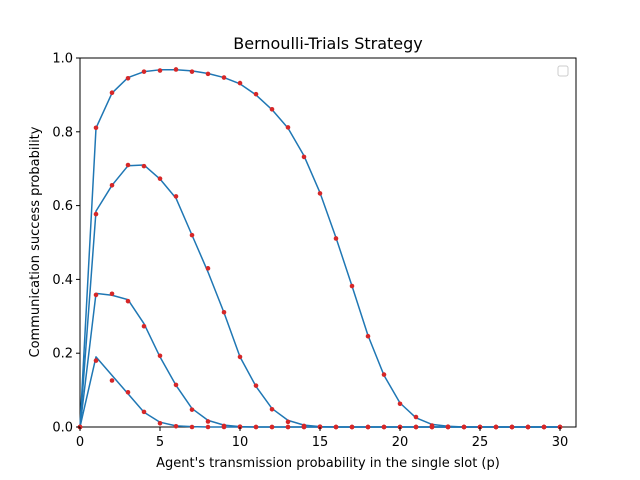  Describe the element at coordinates (62, 428) in the screenshot. I see `y-tick-label: 0.0` at that location.